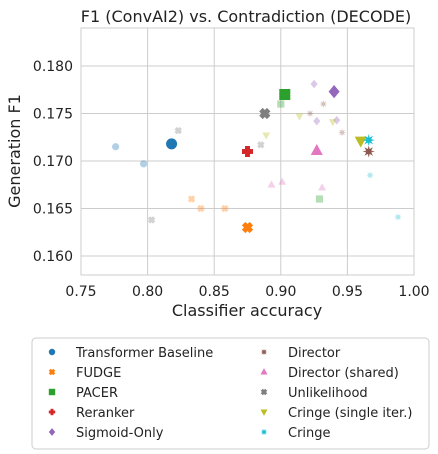  What do you see at coordinates (265, 113) in the screenshot?
I see `point-7-main` at bounding box center [265, 113].